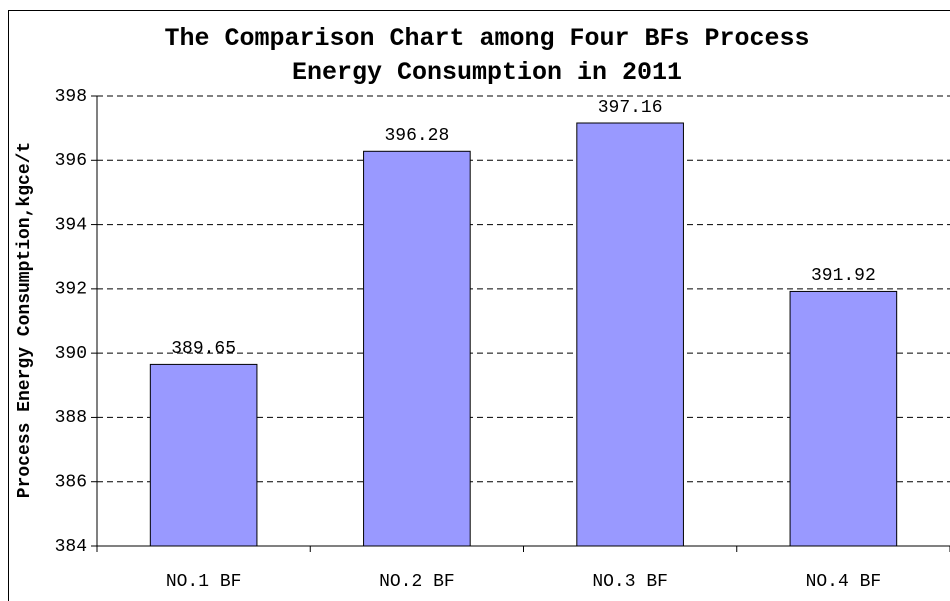 The image size is (950, 601). Describe the element at coordinates (204, 582) in the screenshot. I see `x-tick-label: NO.1 BF` at that location.